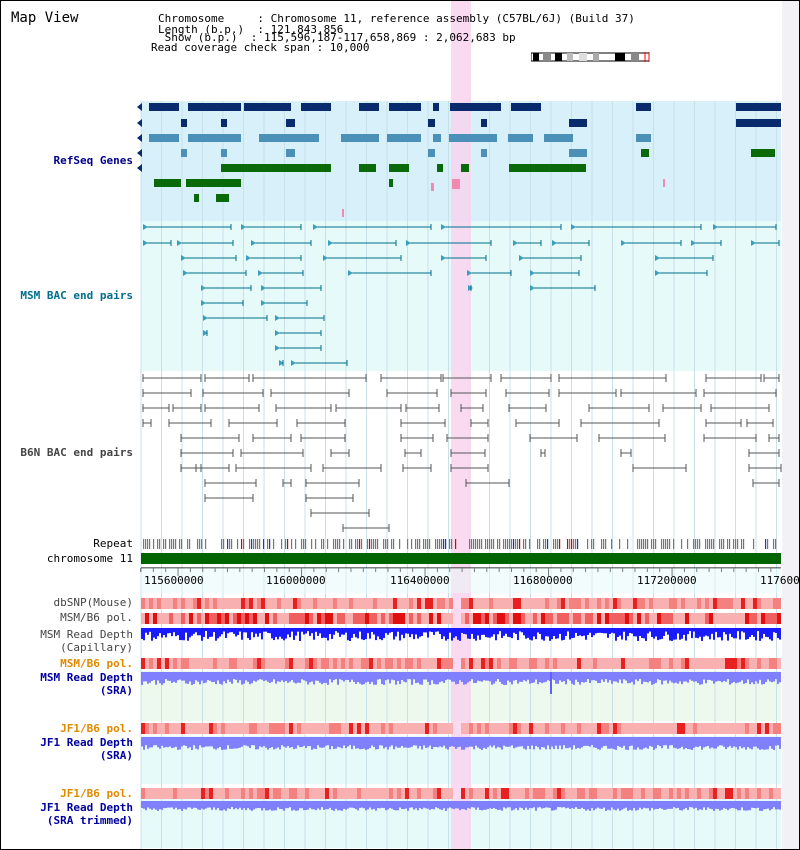 This screenshot has height=850, width=800. I want to click on gene-block, so click(289, 138).